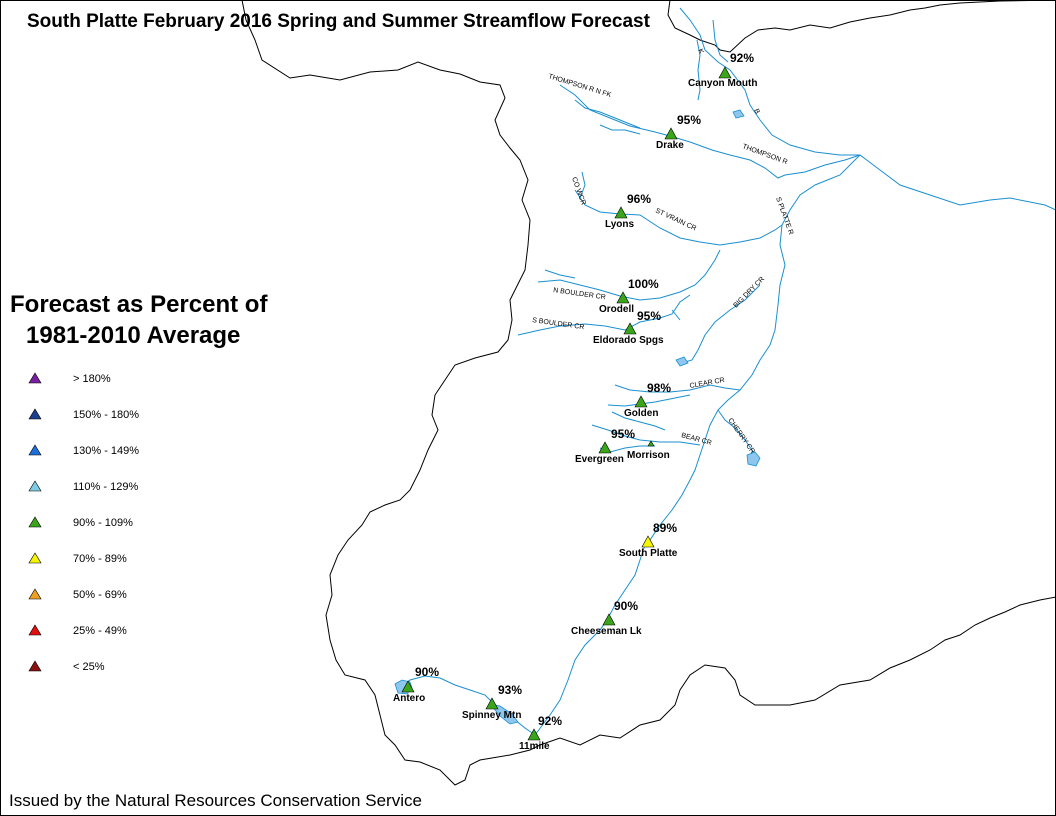 Image resolution: width=1056 pixels, height=816 pixels. What do you see at coordinates (605, 446) in the screenshot?
I see `station-evergreen: 95% Evergreen` at bounding box center [605, 446].